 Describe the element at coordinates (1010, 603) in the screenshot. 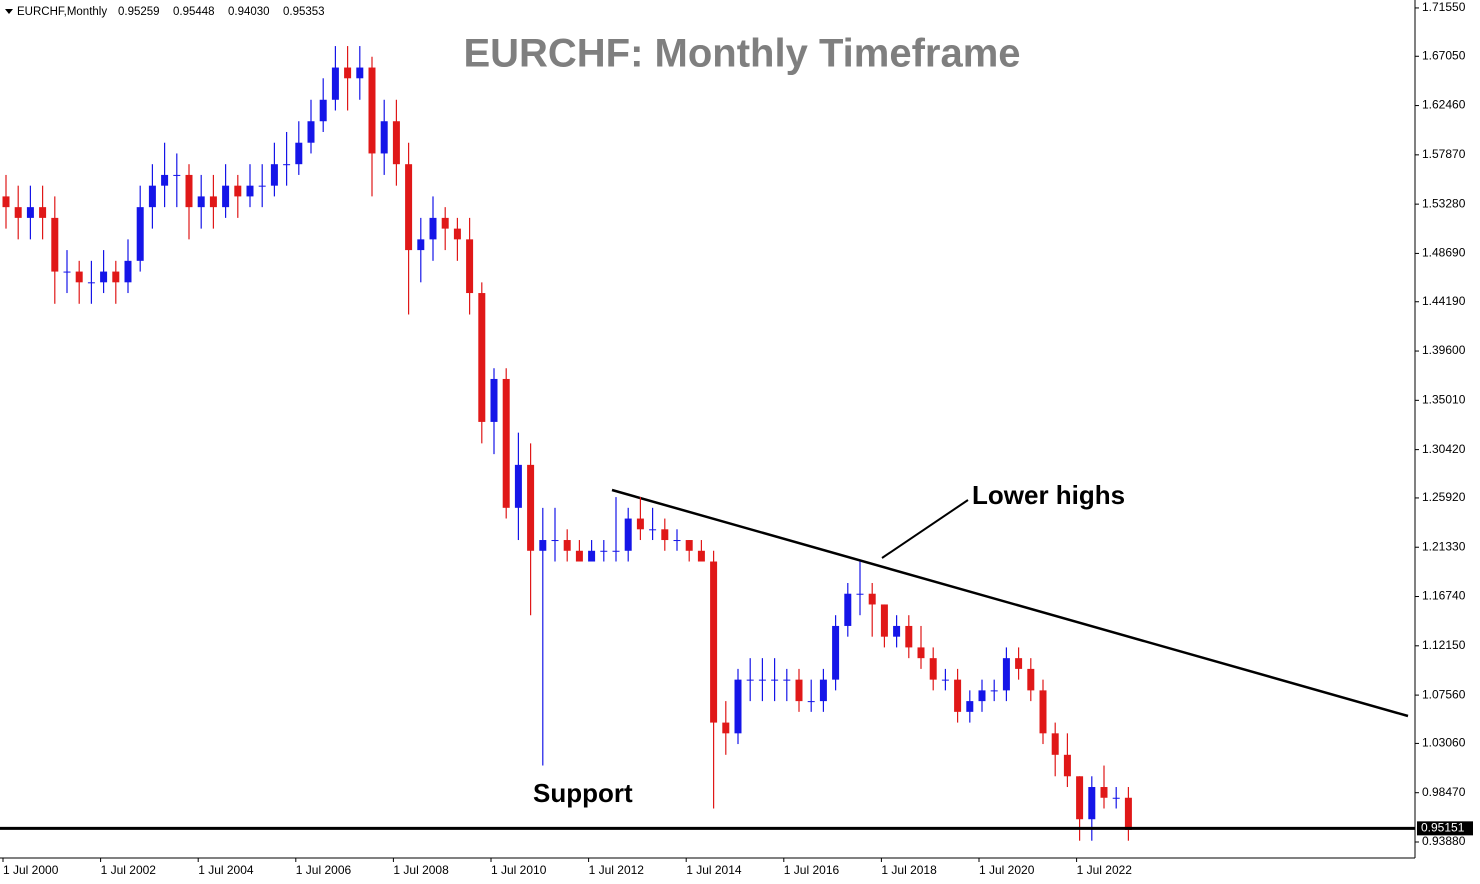

I see `trendline` at that location.